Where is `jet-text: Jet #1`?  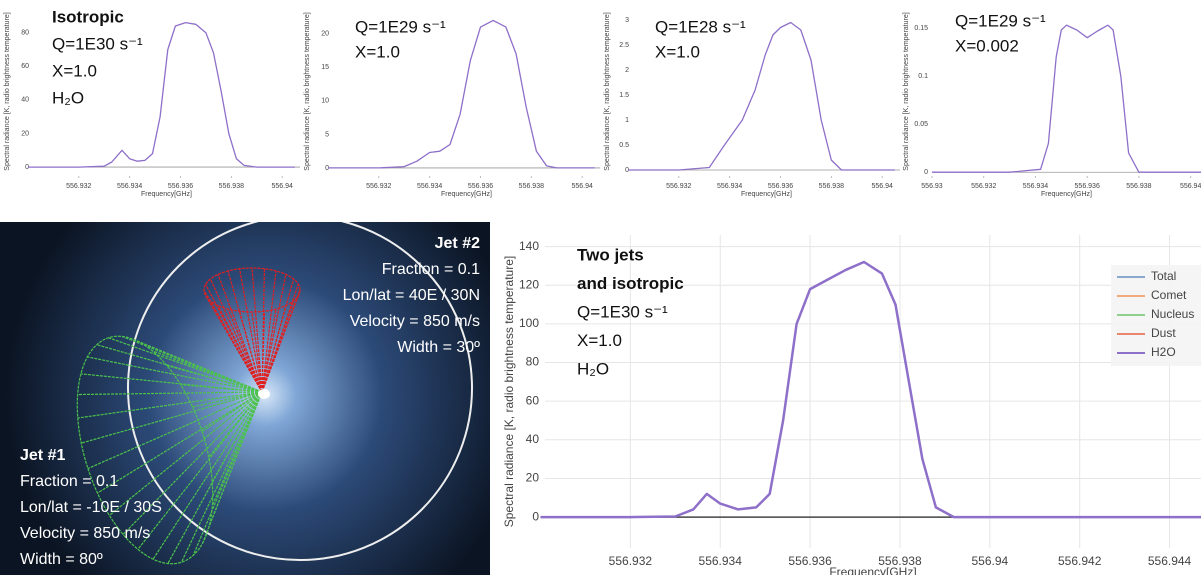
jet-text: Jet #1 is located at coordinates (42, 455).